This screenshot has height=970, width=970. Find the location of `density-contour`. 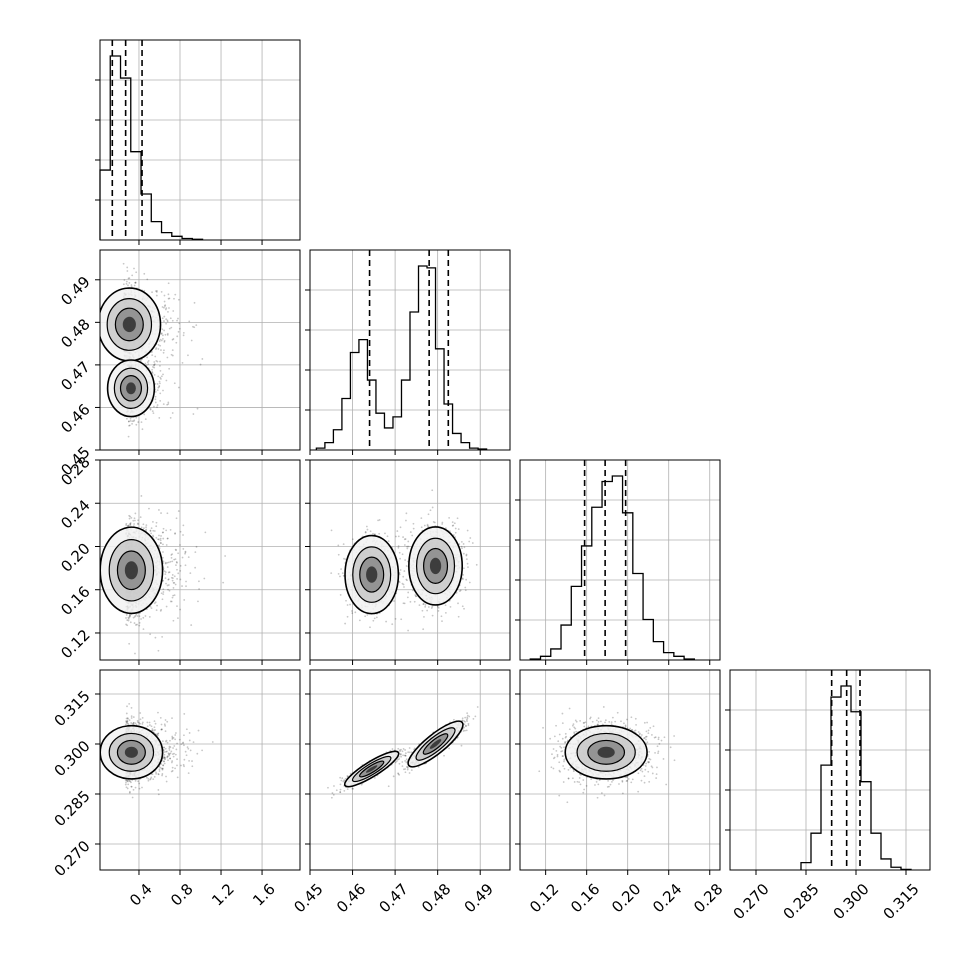

density-contour is located at coordinates (131, 752).